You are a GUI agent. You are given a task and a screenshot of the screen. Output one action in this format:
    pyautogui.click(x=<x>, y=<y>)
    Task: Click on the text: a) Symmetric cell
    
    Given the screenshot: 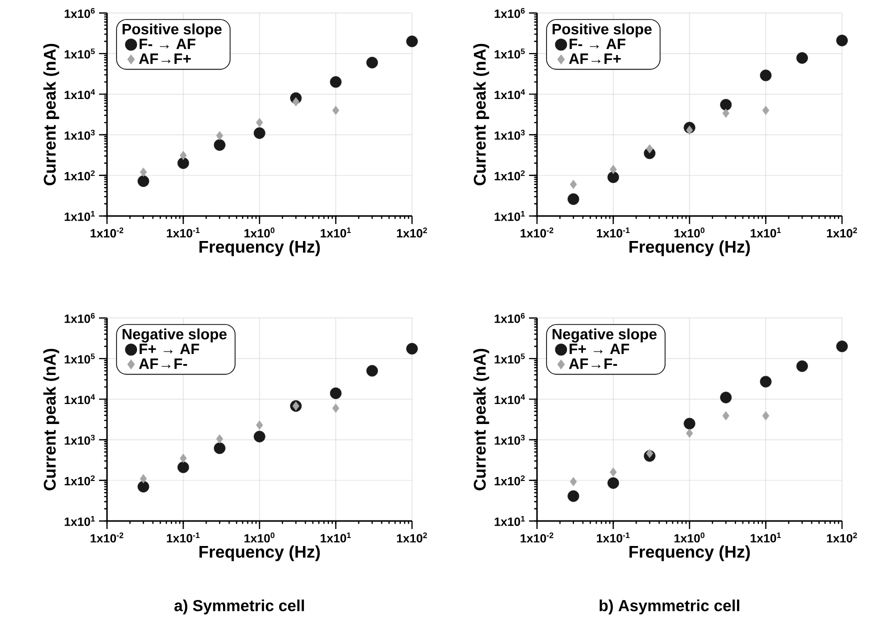 What is the action you would take?
    pyautogui.click(x=239, y=607)
    